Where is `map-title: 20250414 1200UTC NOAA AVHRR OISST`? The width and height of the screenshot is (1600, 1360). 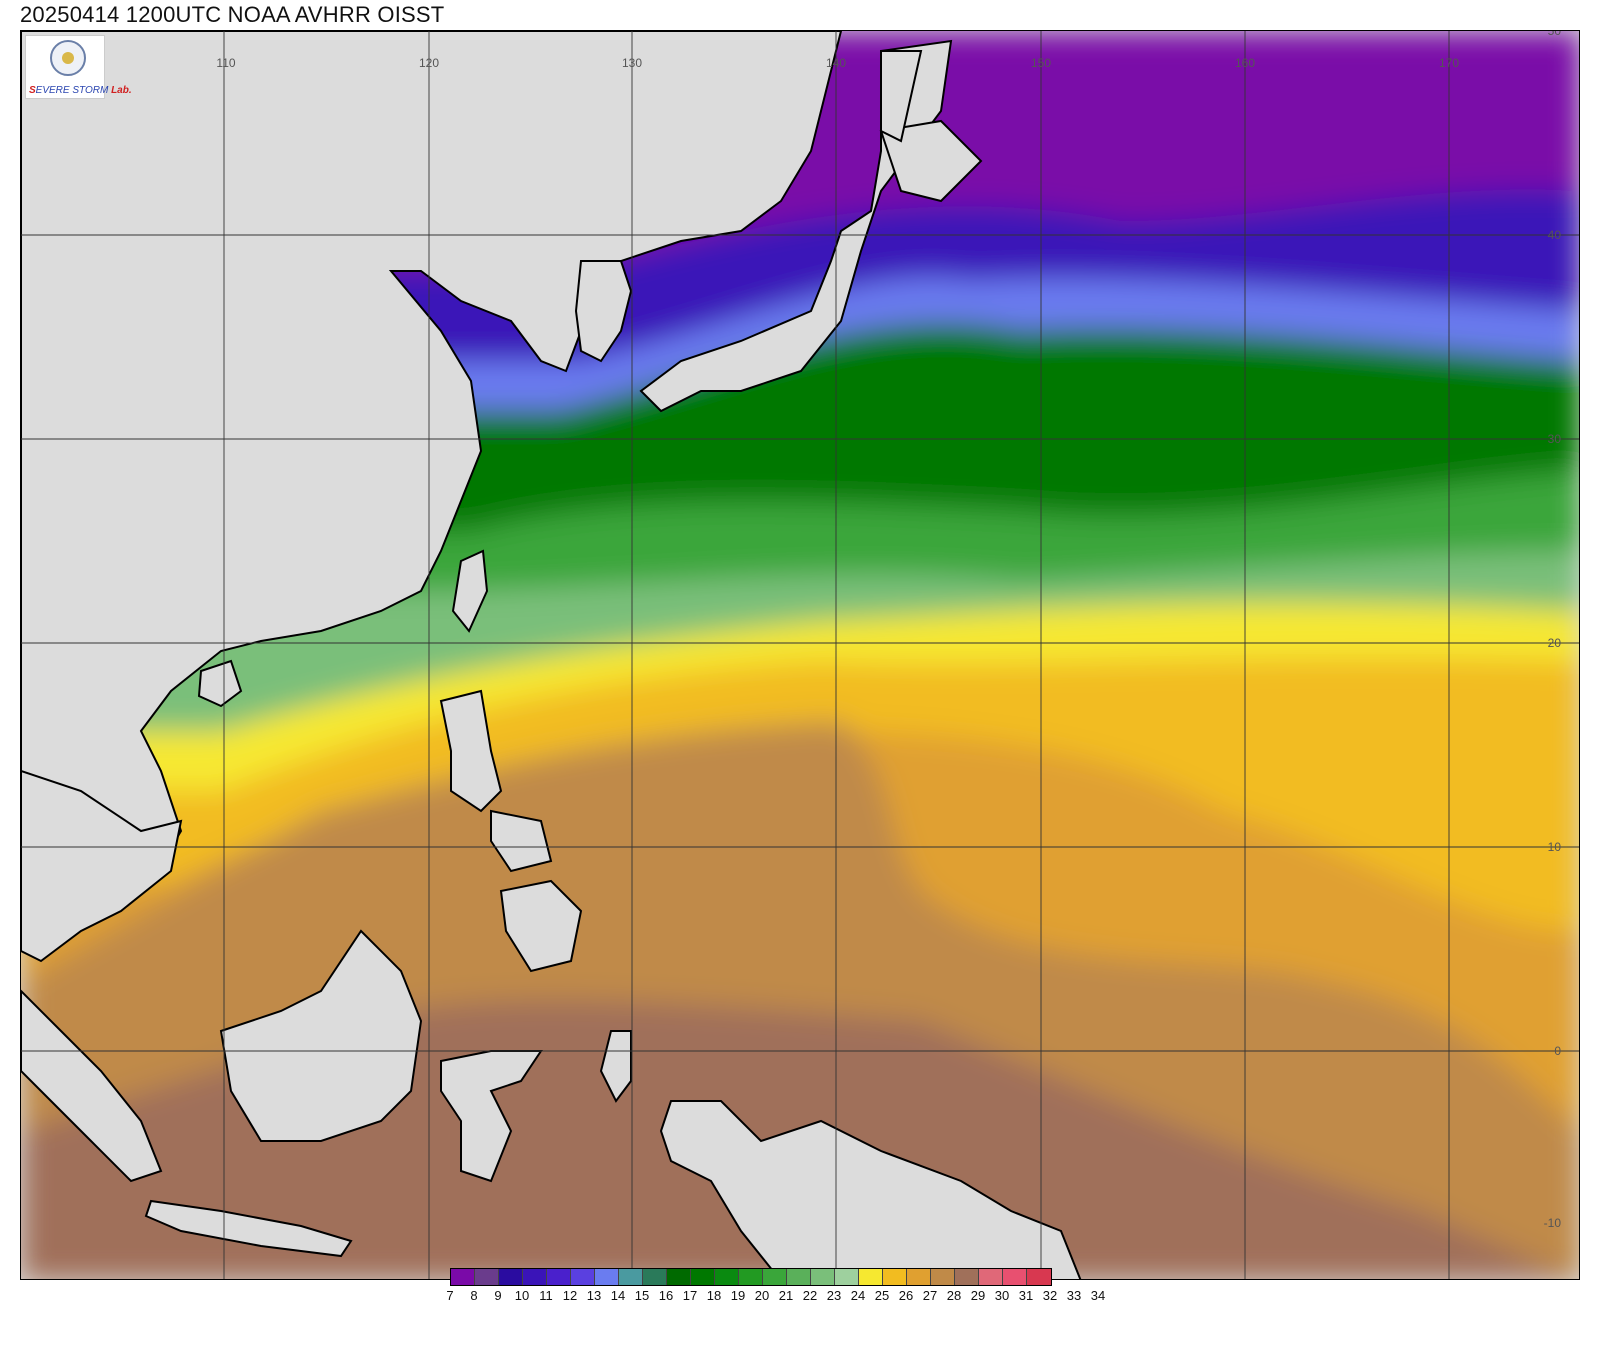 map-title: 20250414 1200UTC NOAA AVHRR OISST is located at coordinates (232, 14).